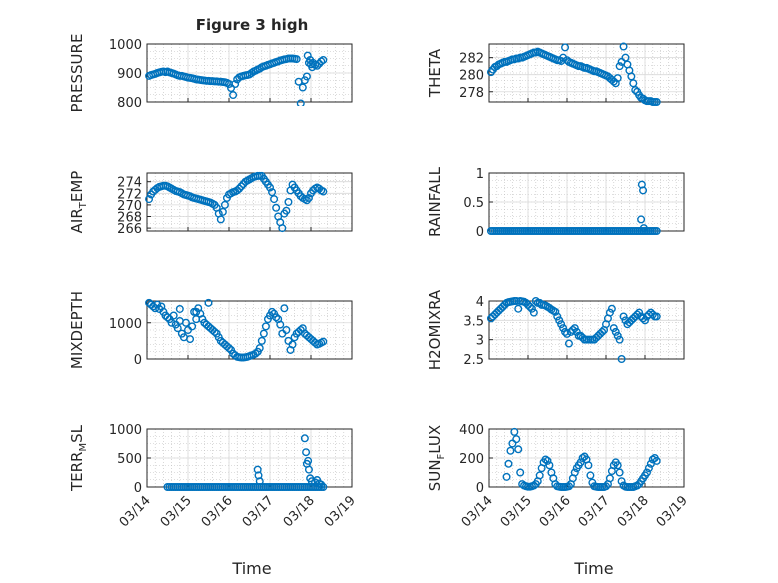 The width and height of the screenshot is (778, 583). I want to click on y-tick-label: 2.5, so click(473, 360).